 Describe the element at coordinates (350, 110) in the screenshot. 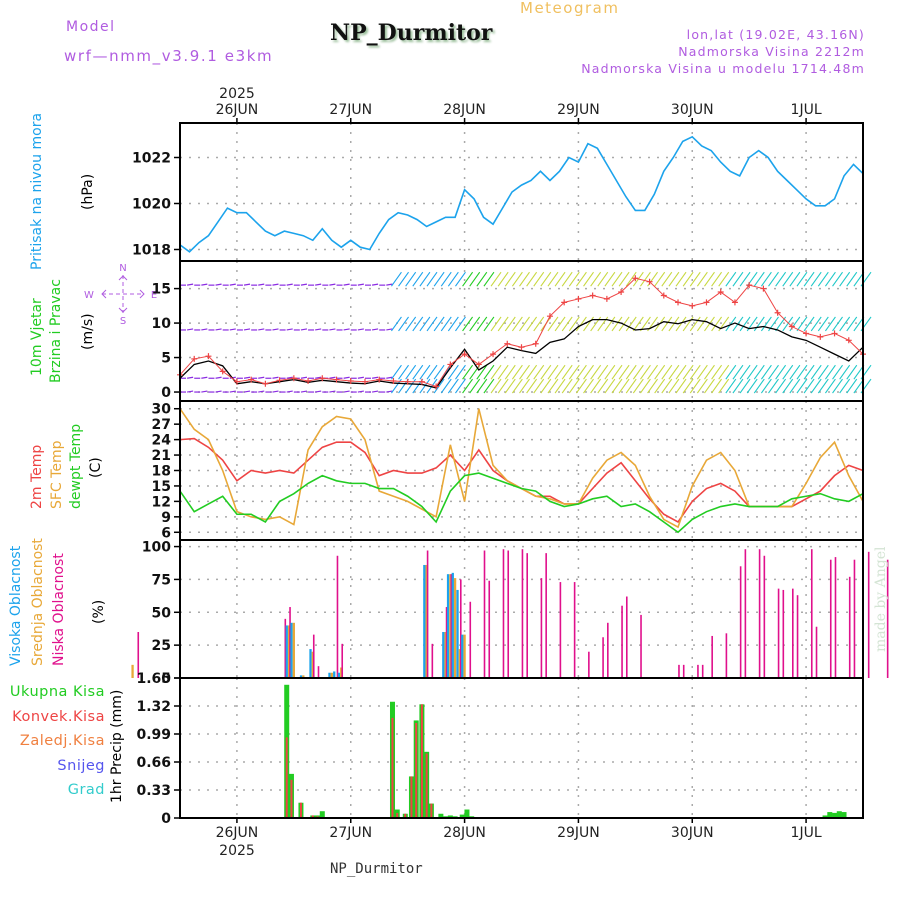

I see `day-label-top: 27JUN` at that location.